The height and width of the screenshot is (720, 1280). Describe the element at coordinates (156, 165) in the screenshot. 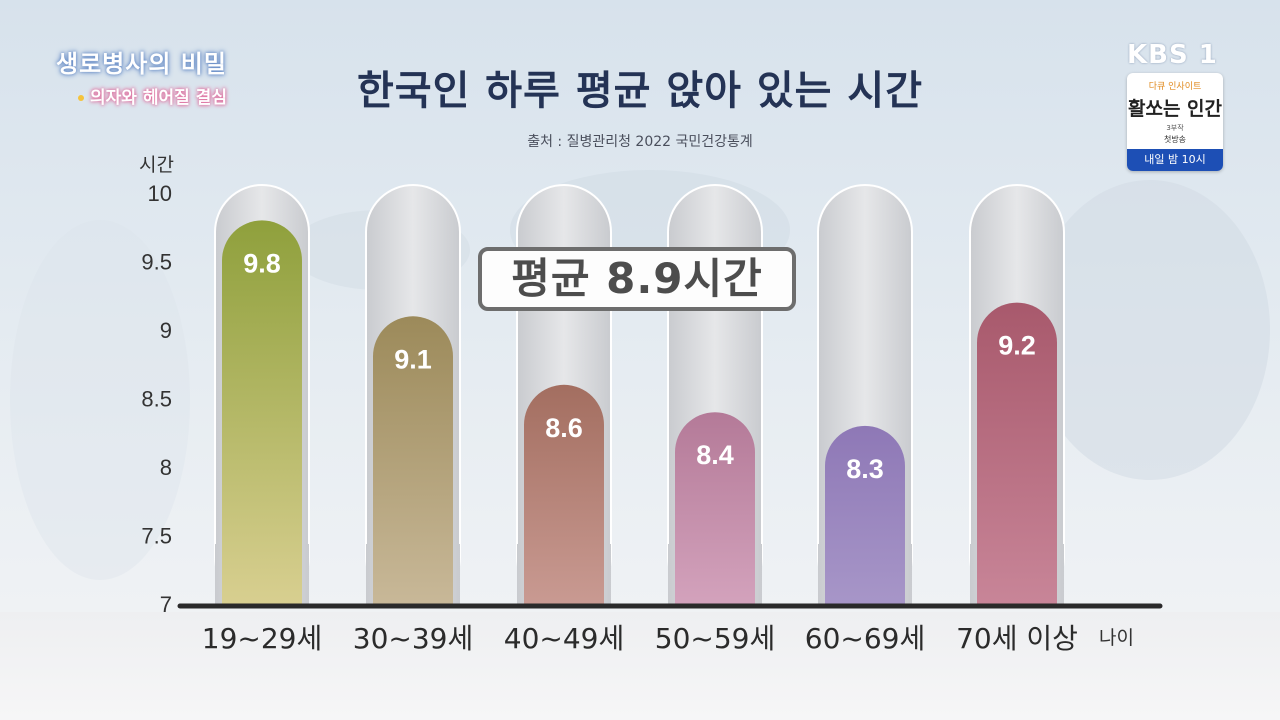

I see `y-axis-label: 시간` at that location.